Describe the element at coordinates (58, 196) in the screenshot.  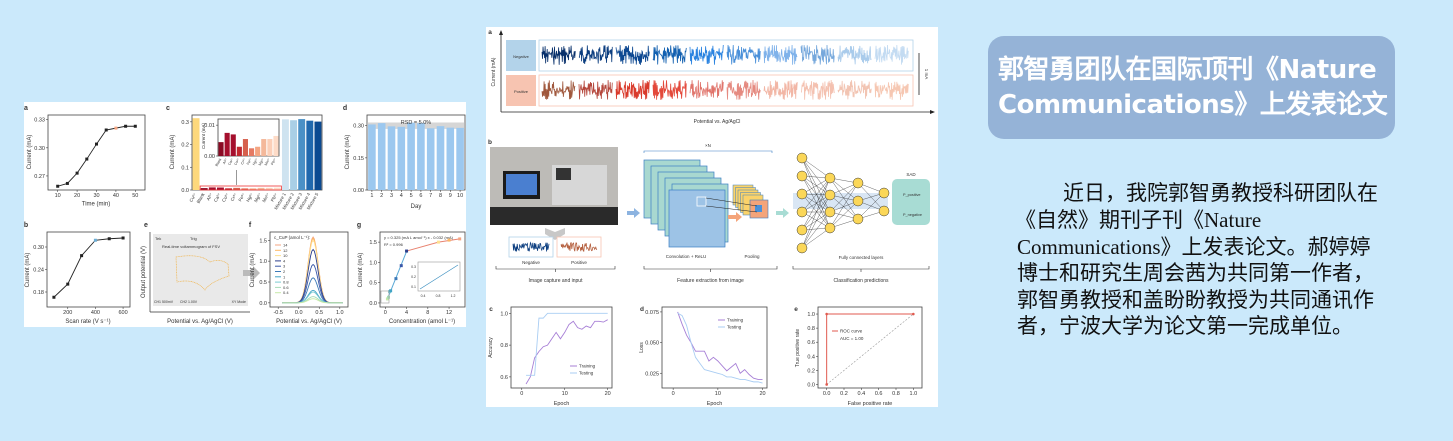
I see `x-tick-label: 10` at that location.